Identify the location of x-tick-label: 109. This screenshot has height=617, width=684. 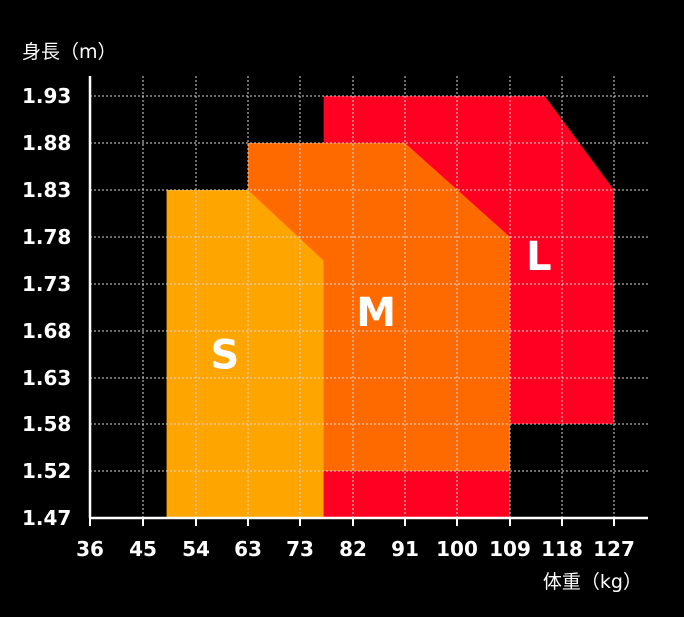
(510, 549).